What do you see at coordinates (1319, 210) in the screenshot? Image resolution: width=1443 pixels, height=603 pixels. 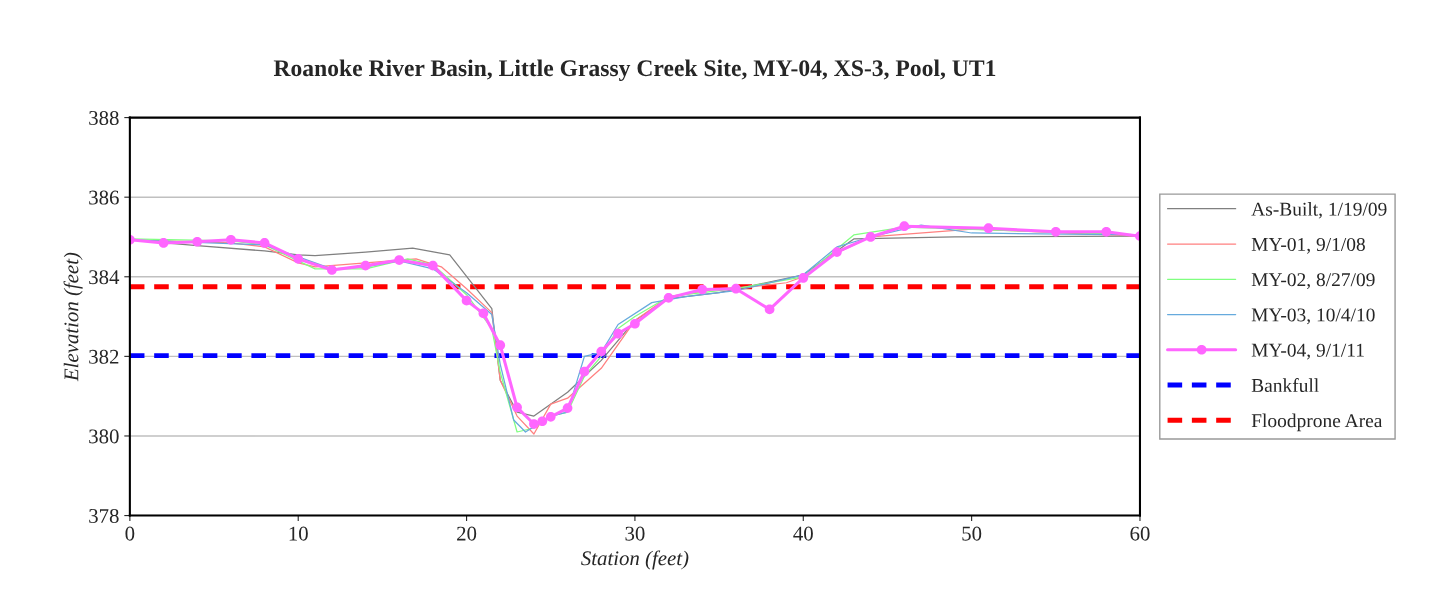 I see `legend-label: As-Built, 1/19/09` at bounding box center [1319, 210].